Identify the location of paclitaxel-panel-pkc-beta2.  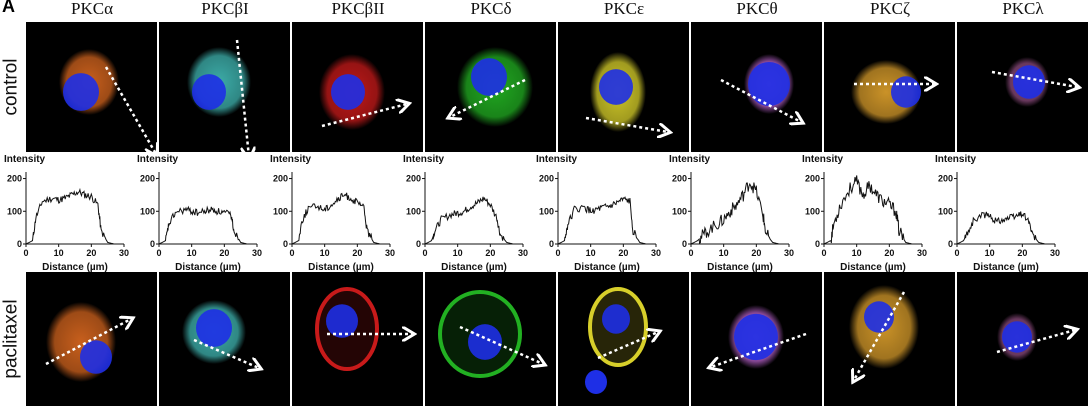
(357, 339).